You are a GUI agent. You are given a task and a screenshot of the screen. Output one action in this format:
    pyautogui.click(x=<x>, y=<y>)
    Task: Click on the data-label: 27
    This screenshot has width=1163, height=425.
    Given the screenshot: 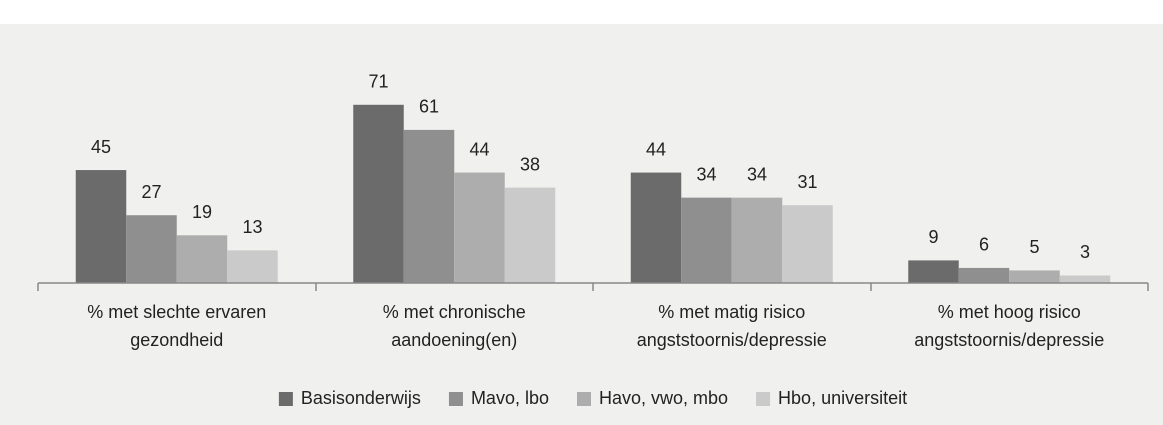 What is the action you would take?
    pyautogui.click(x=151, y=192)
    